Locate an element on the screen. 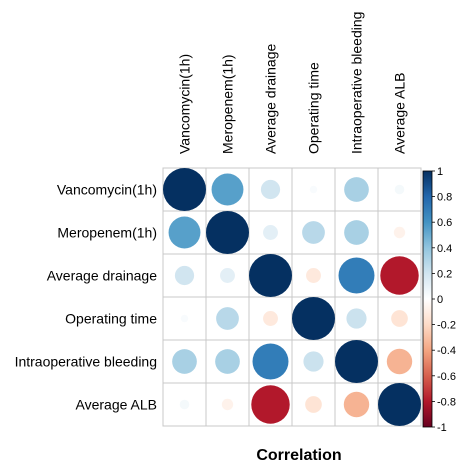 This screenshot has width=456, height=464. corr-circle-average-alb-vancomycin-1h is located at coordinates (184, 404).